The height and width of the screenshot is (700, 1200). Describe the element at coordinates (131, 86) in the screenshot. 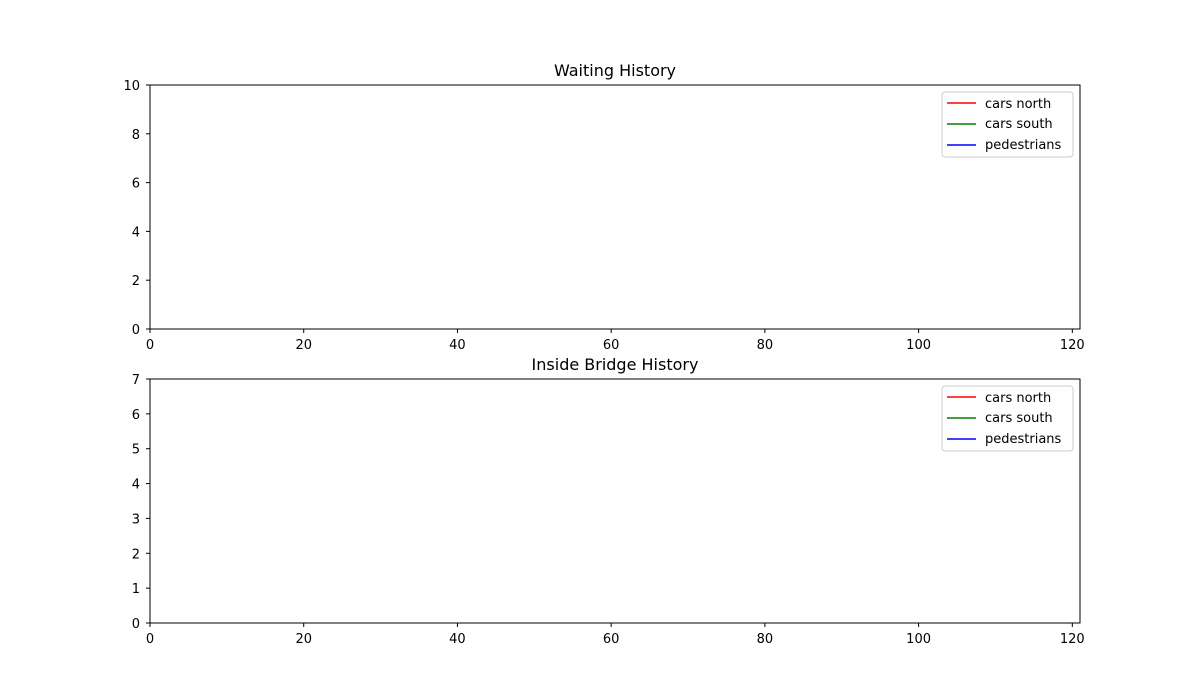

I see `y-tick-label: 10` at that location.